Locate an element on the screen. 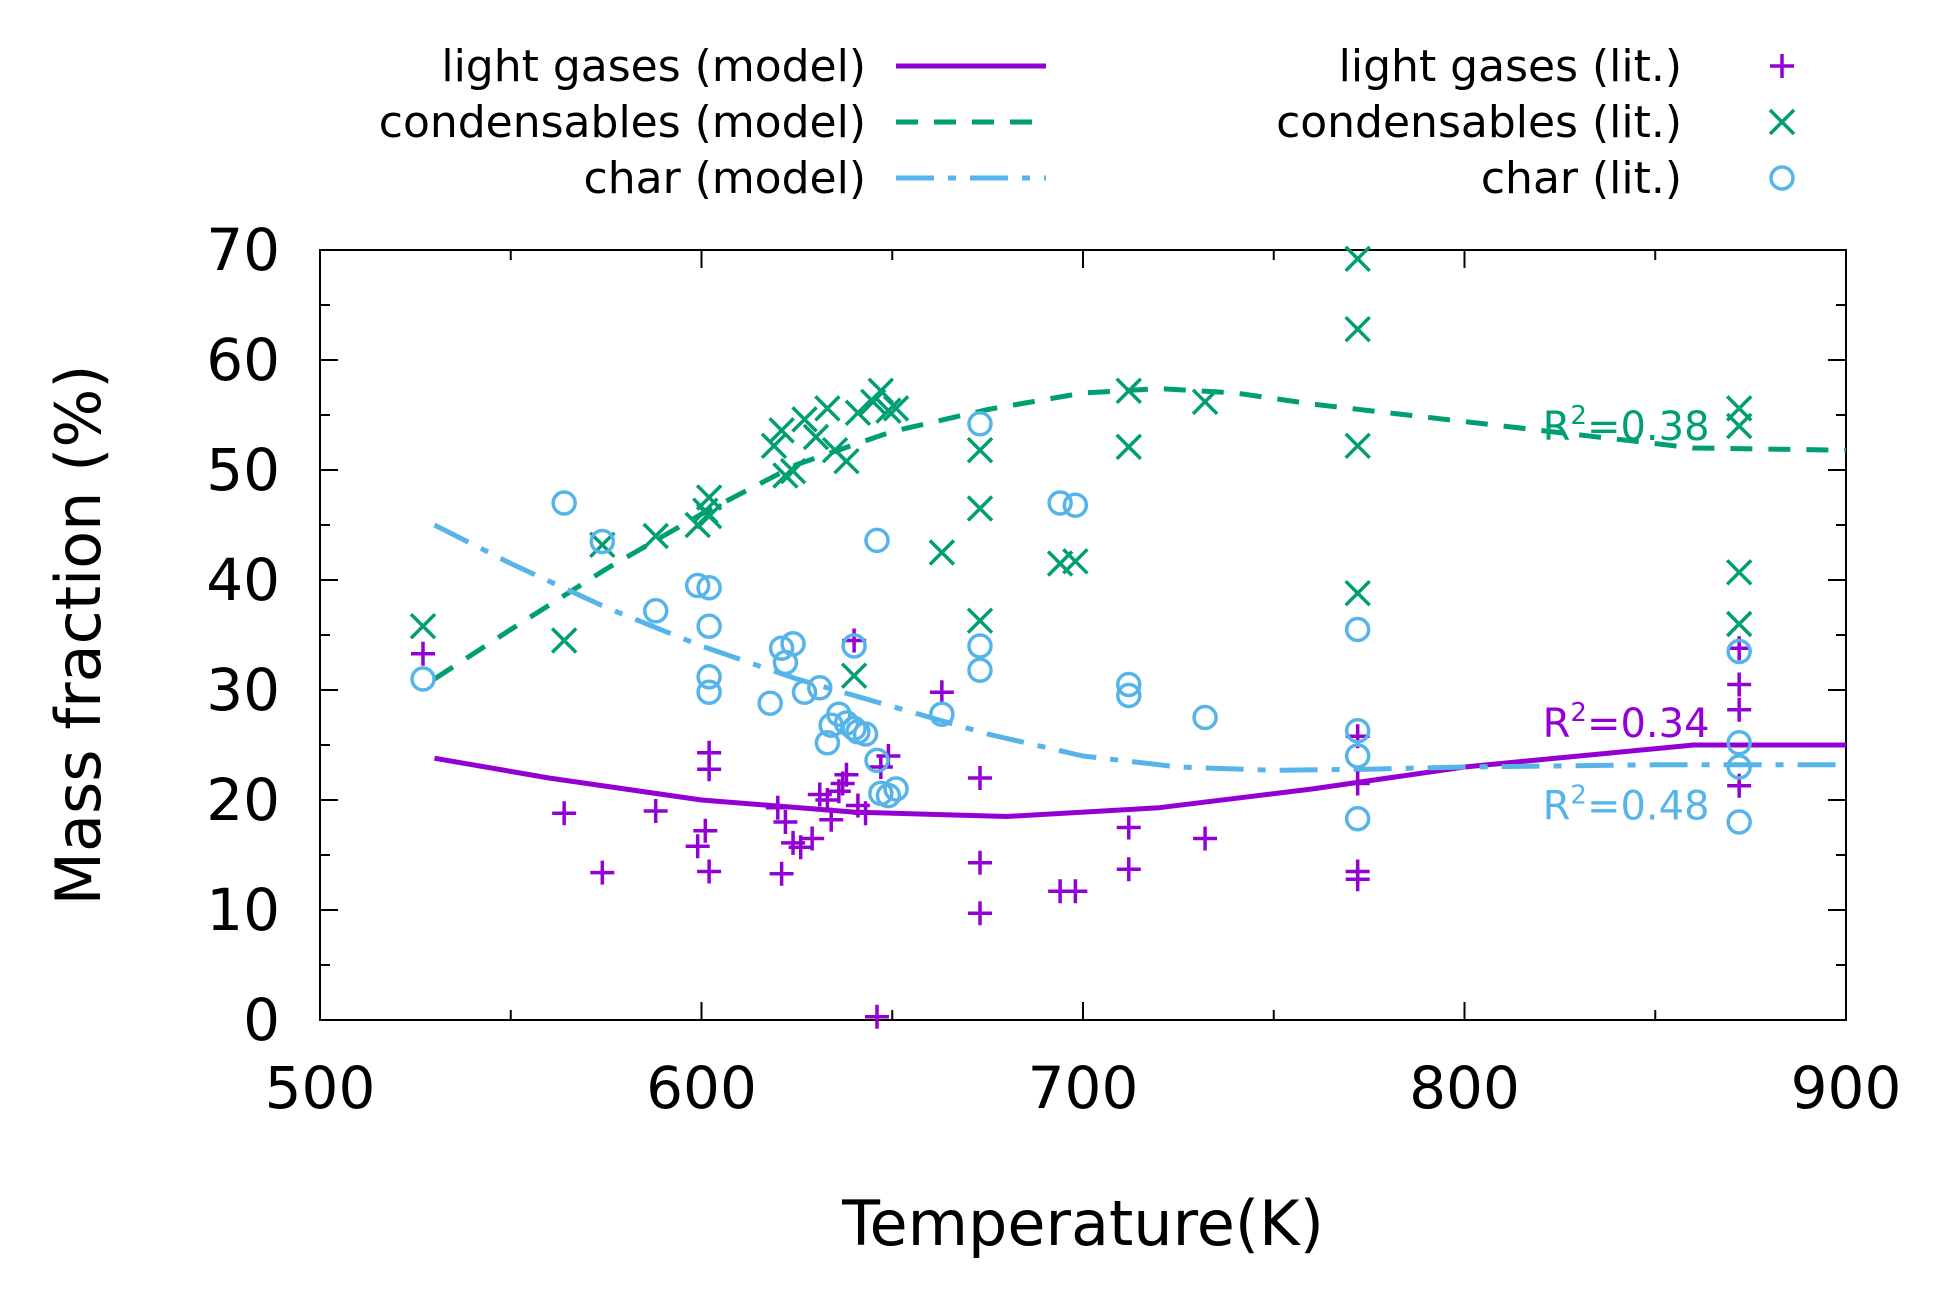 The width and height of the screenshot is (1933, 1293). x-tick-label: 500 is located at coordinates (320, 1088).